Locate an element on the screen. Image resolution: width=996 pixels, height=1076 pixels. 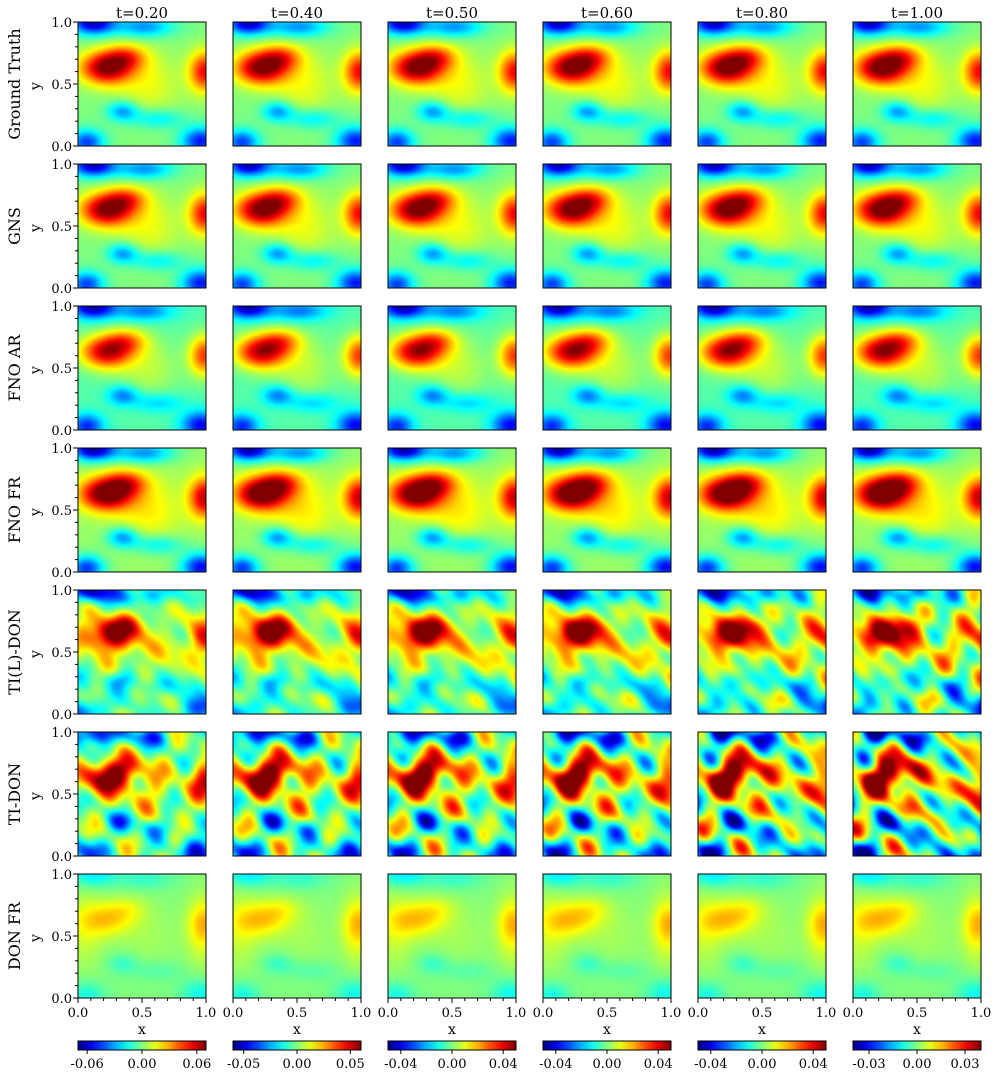
column-title-4: t=0.60 is located at coordinates (607, 13).